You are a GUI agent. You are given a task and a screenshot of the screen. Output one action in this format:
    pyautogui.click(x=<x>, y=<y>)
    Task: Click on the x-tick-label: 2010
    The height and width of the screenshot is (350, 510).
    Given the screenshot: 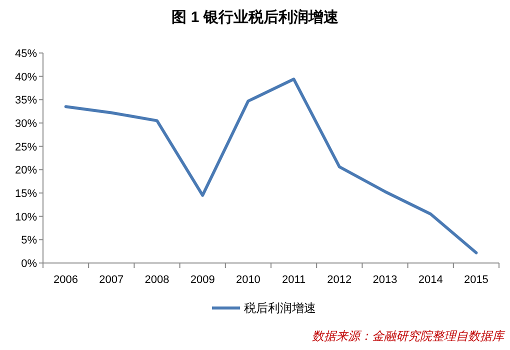 What is the action you would take?
    pyautogui.click(x=248, y=280)
    